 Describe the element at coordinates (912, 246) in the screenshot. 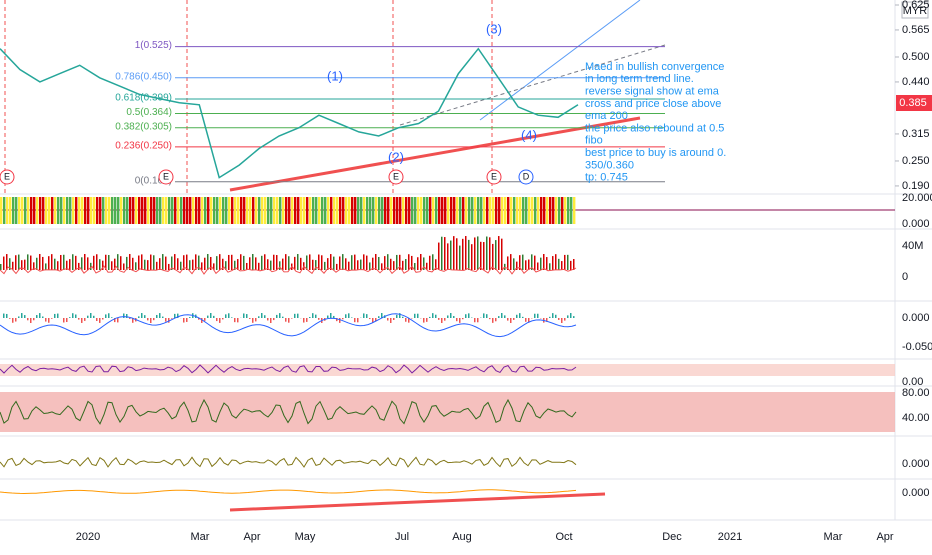

I see `pane-tick-label: 40M` at that location.